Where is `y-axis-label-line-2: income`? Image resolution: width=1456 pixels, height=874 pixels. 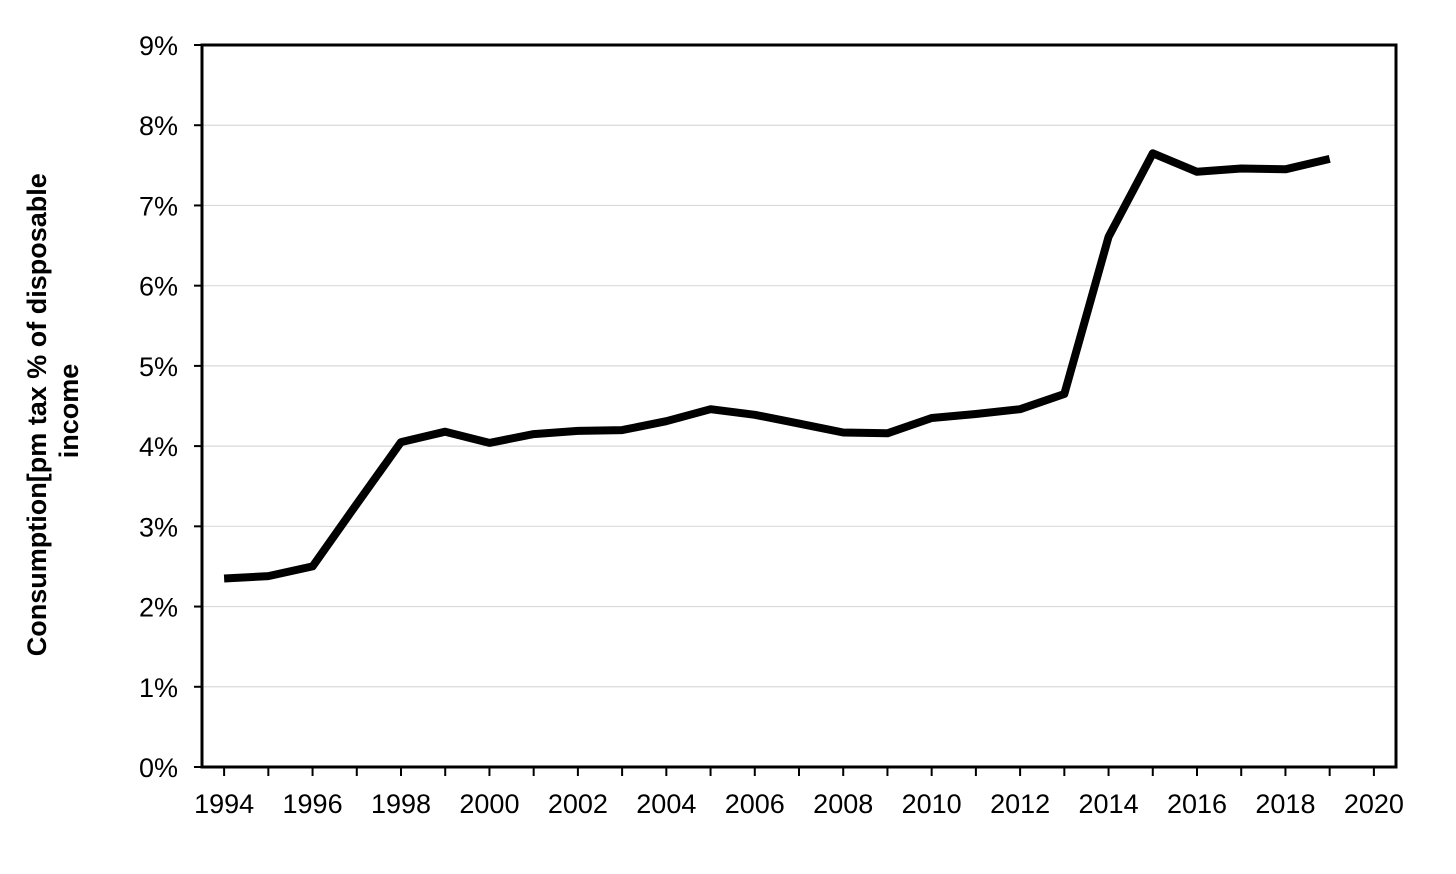 y-axis-label-line-2: income is located at coordinates (69, 411).